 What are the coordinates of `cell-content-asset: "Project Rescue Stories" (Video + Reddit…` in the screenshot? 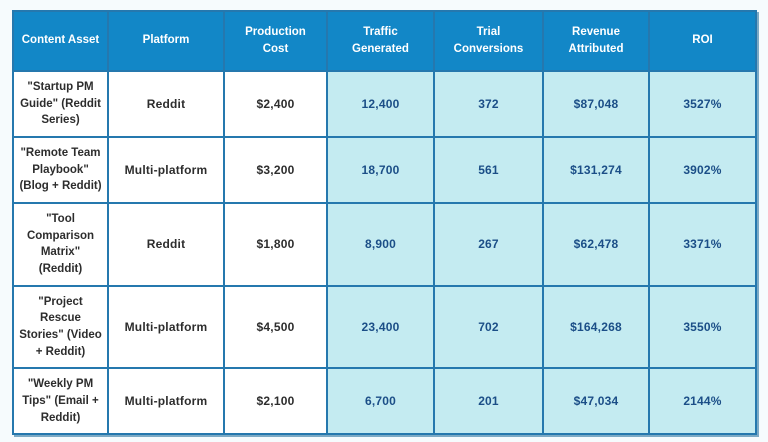 It's located at (60, 327).